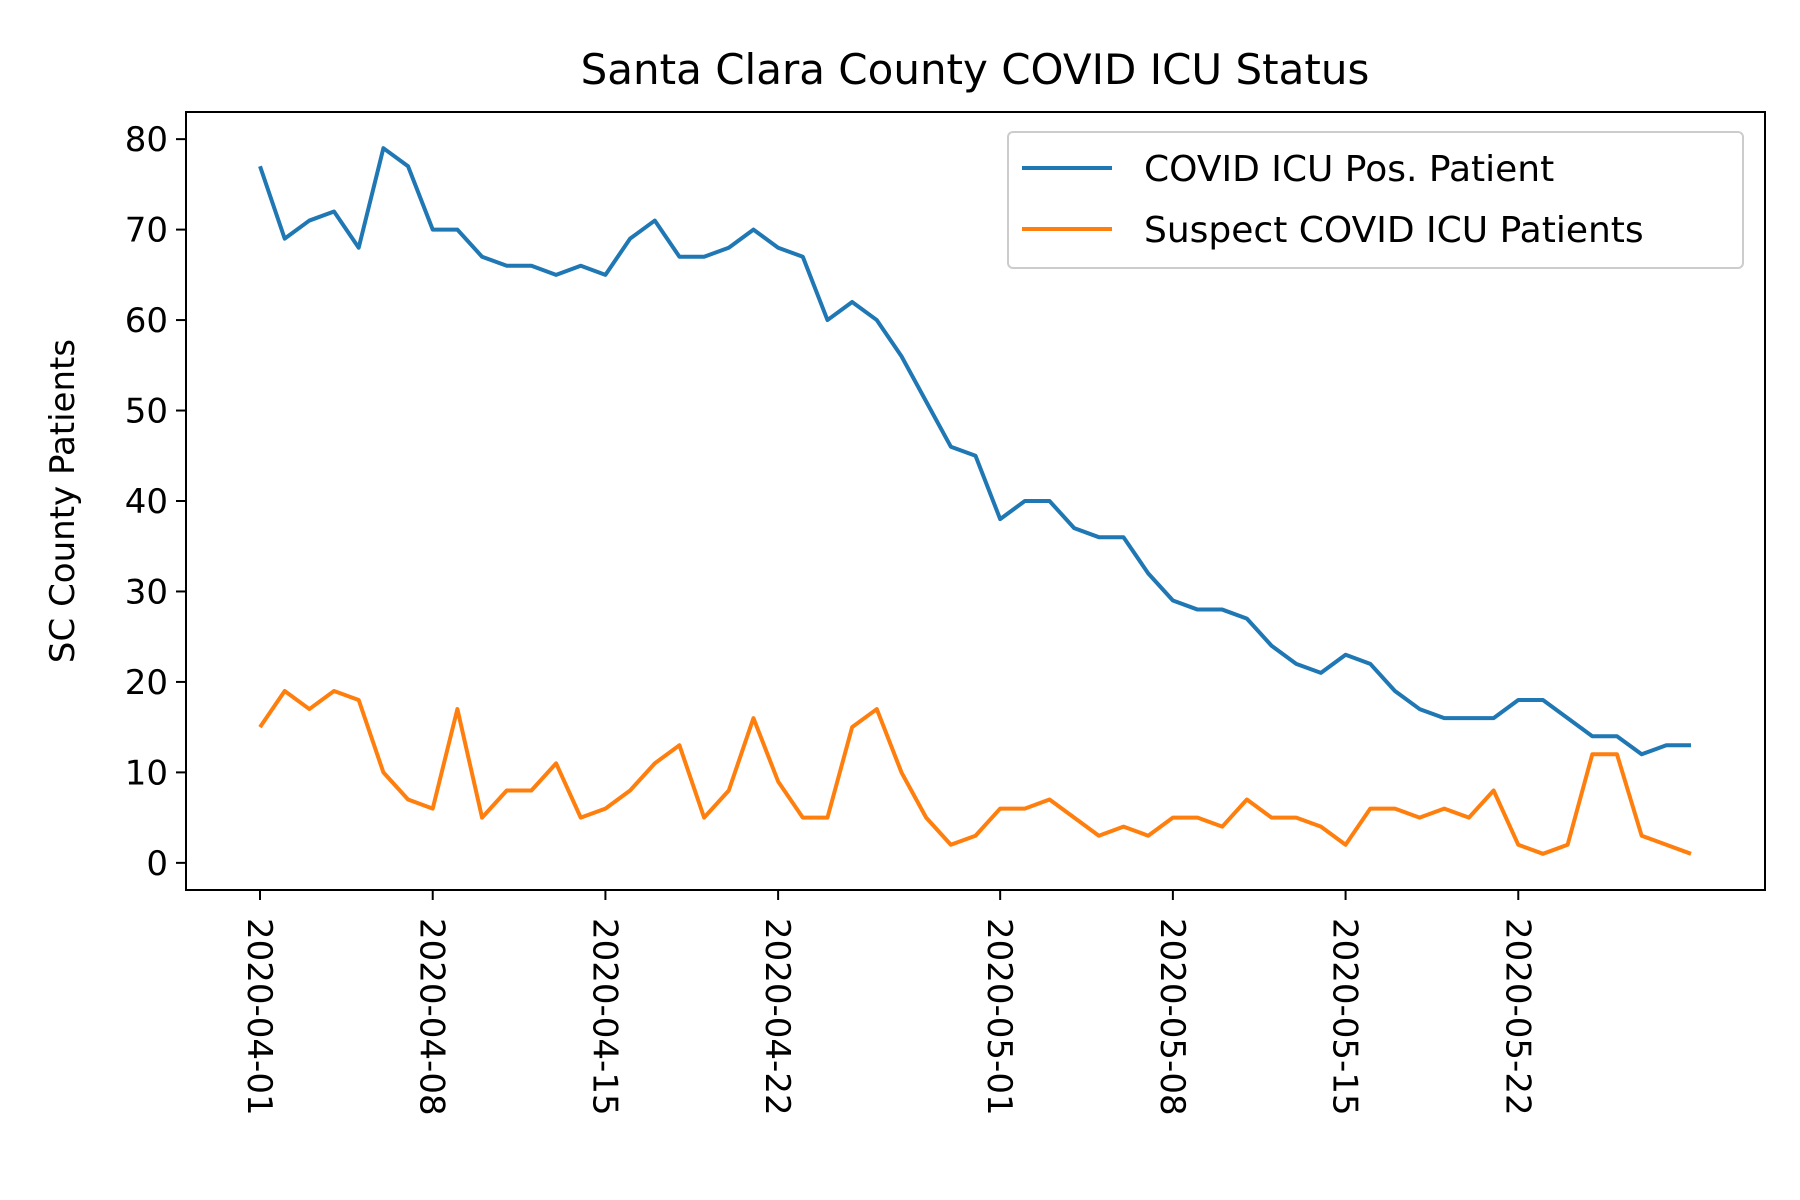  I want to click on x-tick-label: 2020-04-01, so click(259, 1017).